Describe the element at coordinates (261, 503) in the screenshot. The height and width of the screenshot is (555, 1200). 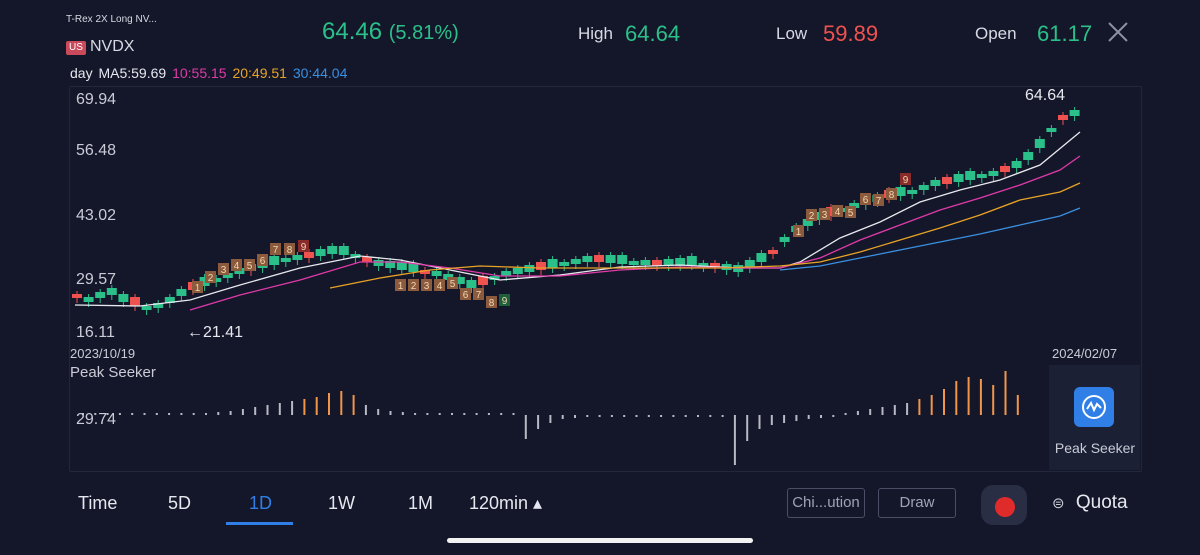
I see `tab-1d: 1D` at that location.